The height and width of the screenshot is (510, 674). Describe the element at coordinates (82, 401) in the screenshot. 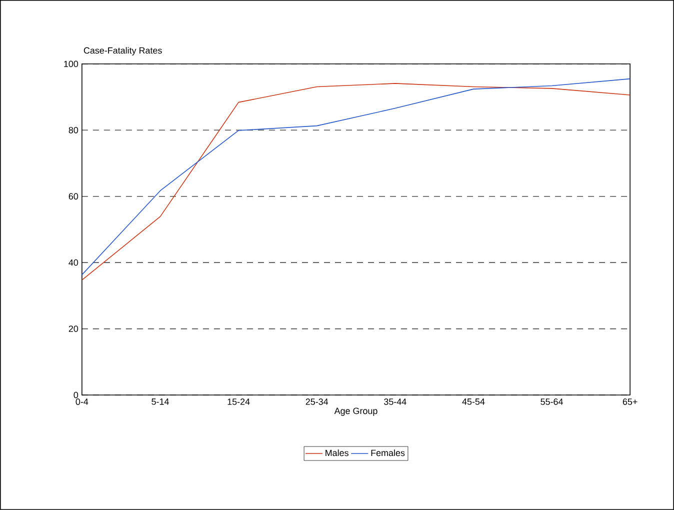

I see `x-tick-label: 0-4` at that location.